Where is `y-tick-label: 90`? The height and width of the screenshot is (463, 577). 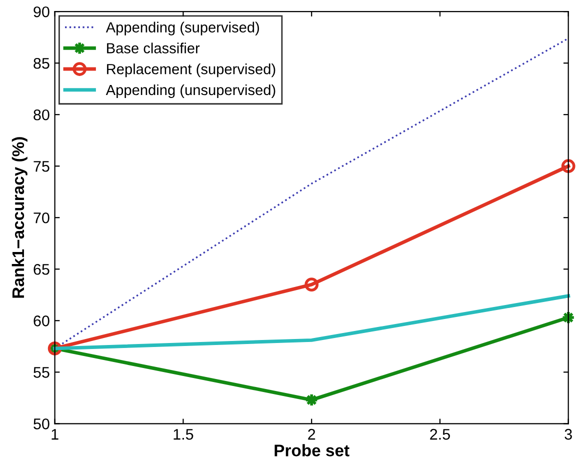
y-tick-label: 90 is located at coordinates (42, 12).